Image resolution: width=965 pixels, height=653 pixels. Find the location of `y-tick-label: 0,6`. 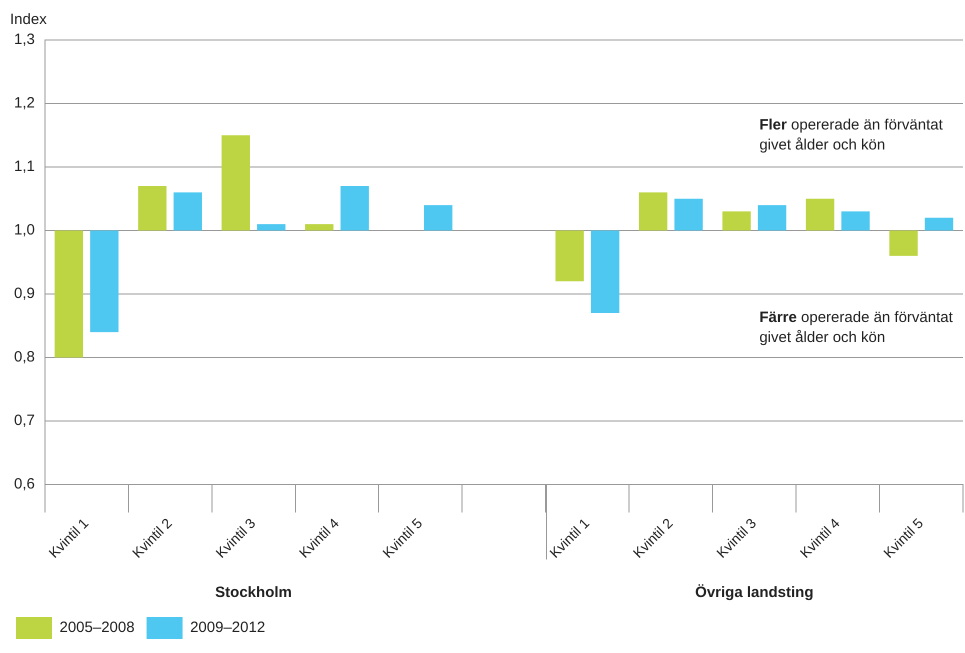

y-tick-label: 0,6 is located at coordinates (24, 484).